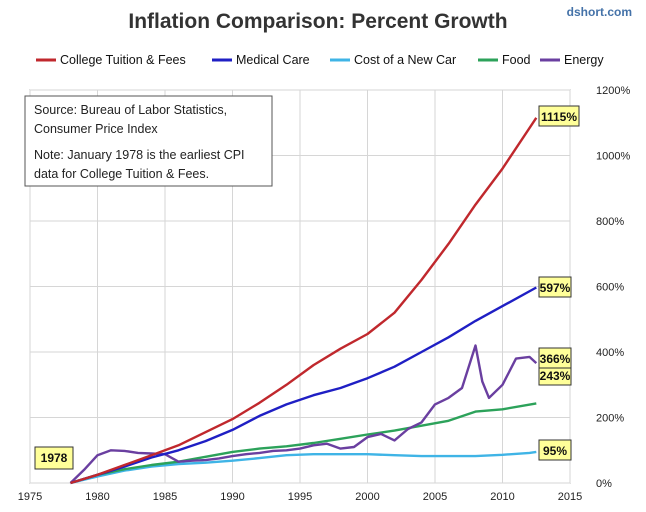 The width and height of the screenshot is (646, 512). What do you see at coordinates (435, 497) in the screenshot?
I see `x-tick-label: 2005` at bounding box center [435, 497].